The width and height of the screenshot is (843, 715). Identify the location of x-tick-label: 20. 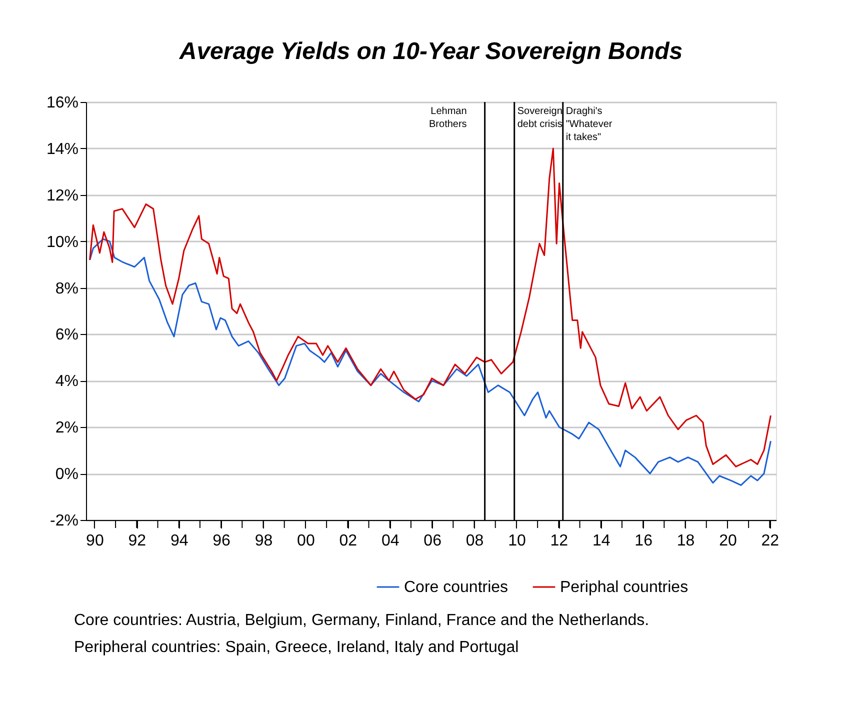
(728, 541).